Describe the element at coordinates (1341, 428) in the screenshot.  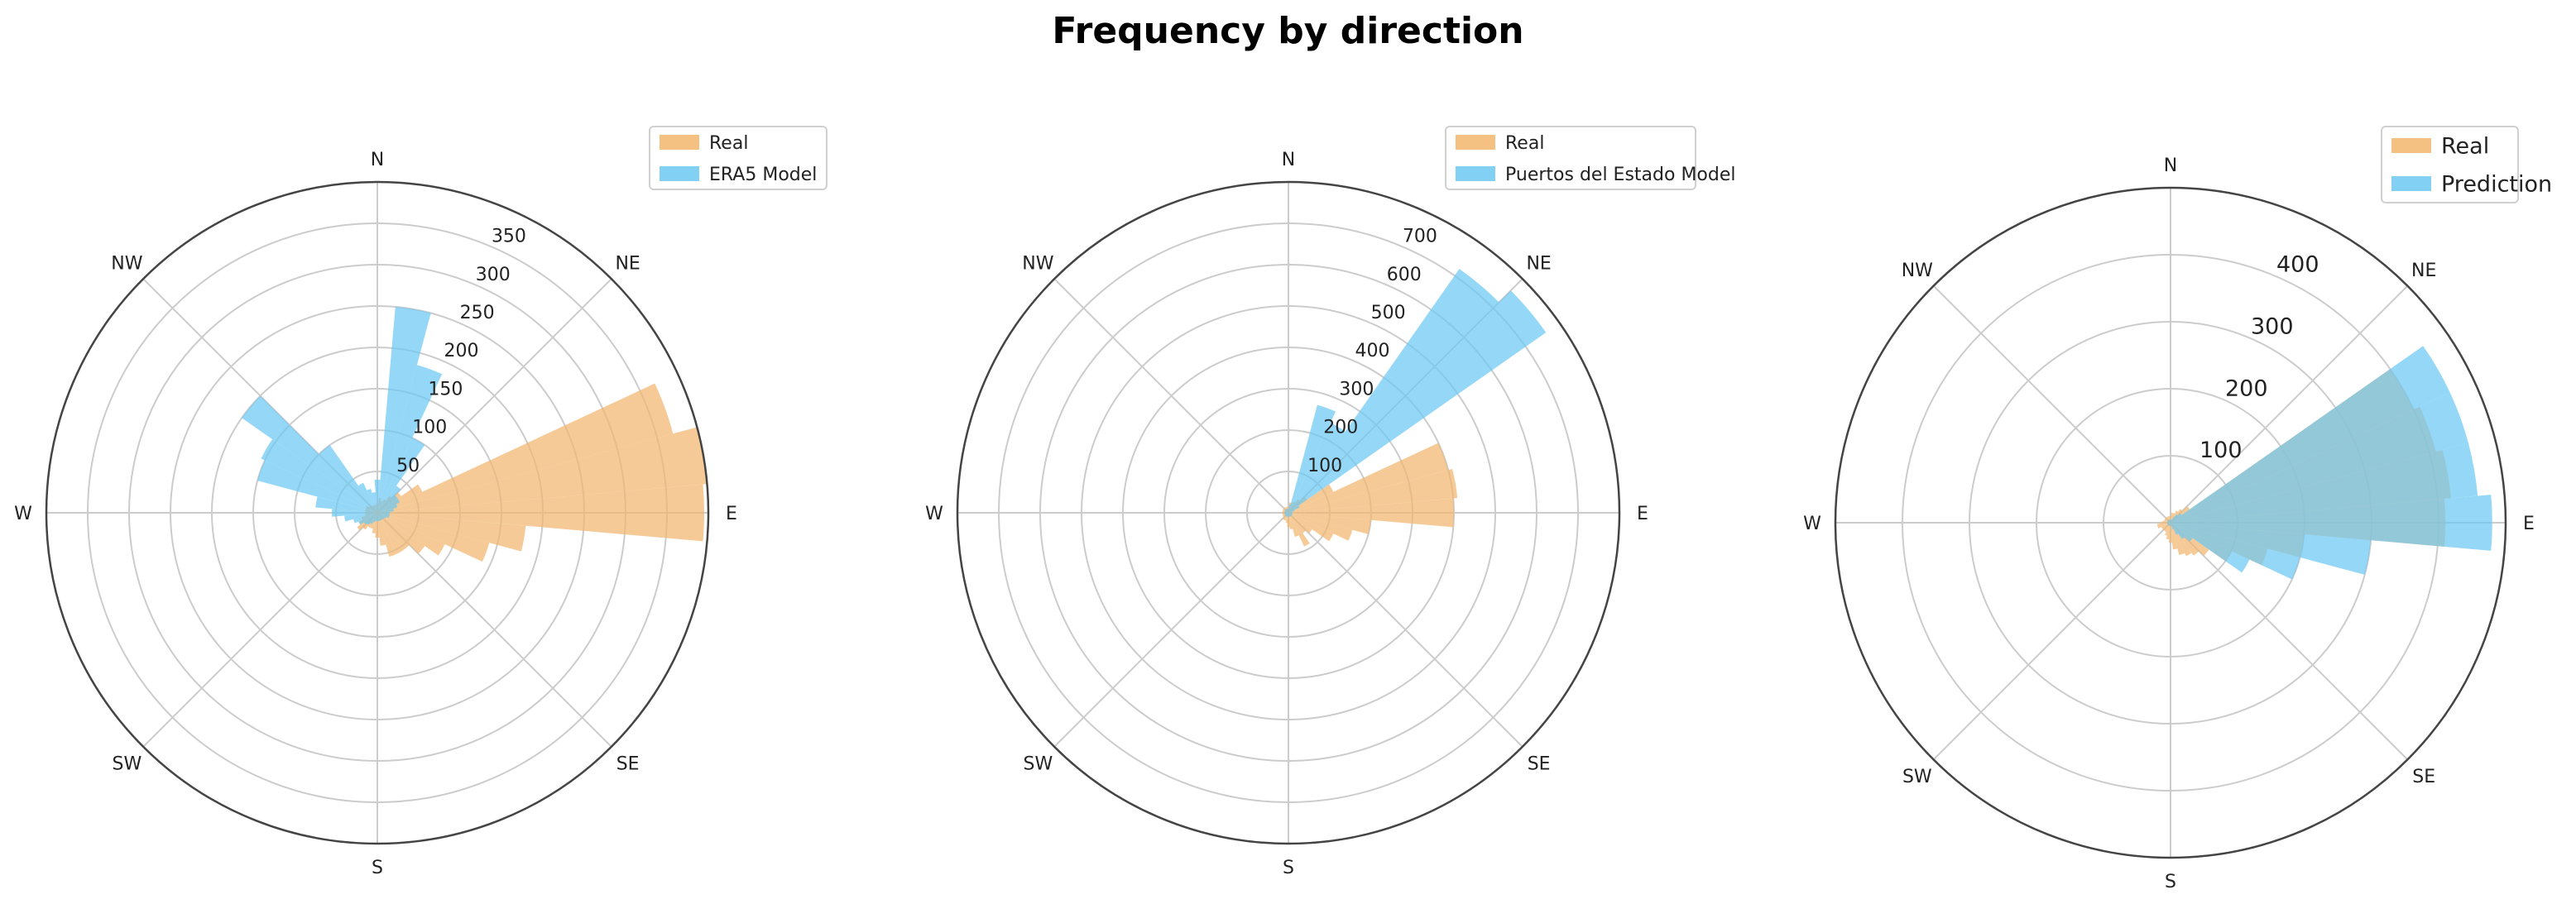
I see `radial-tick-label: 200` at that location.